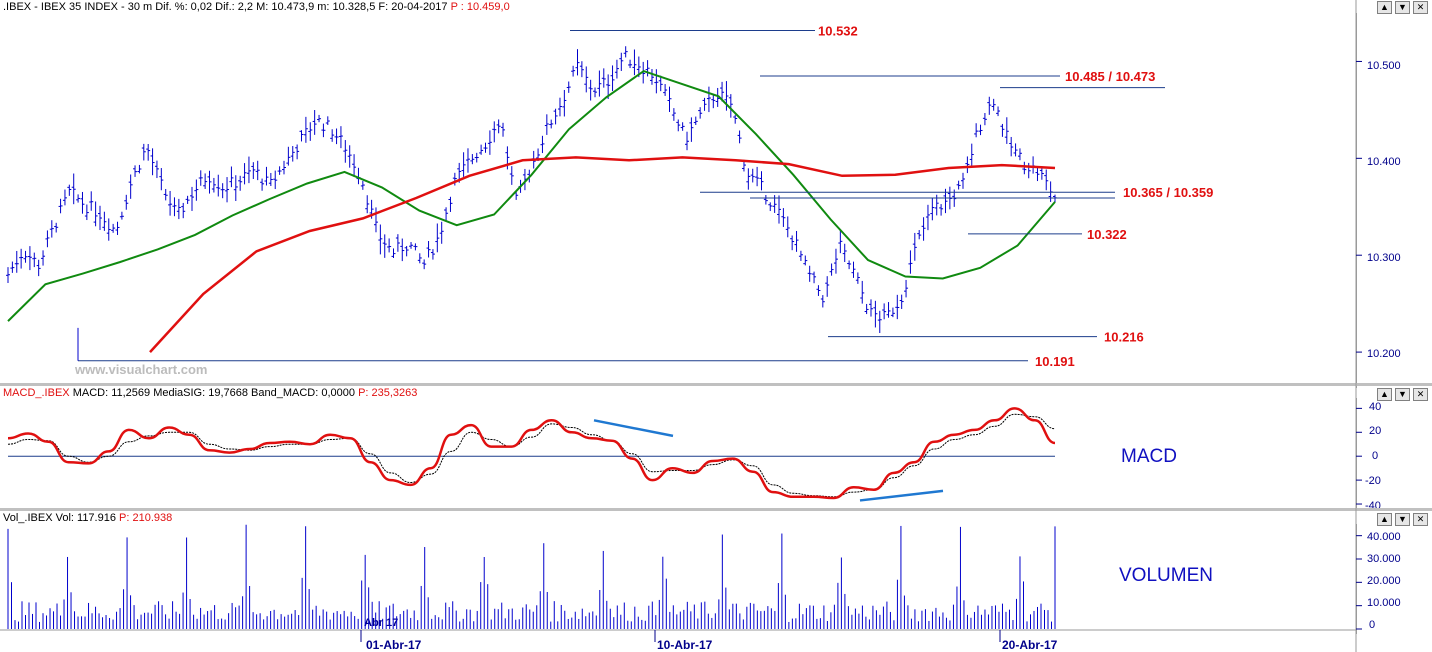 This screenshot has height=652, width=1432. What do you see at coordinates (1168, 192) in the screenshot?
I see `level-label: 10.365 / 10.359` at bounding box center [1168, 192].